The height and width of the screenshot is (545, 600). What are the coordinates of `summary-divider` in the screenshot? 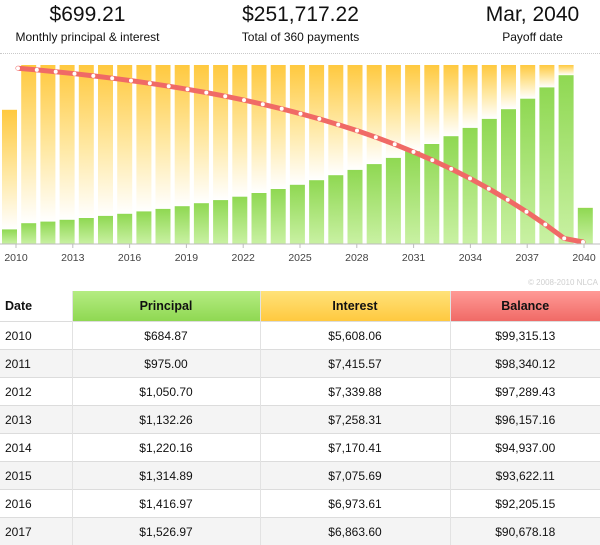 It's located at (300, 53).